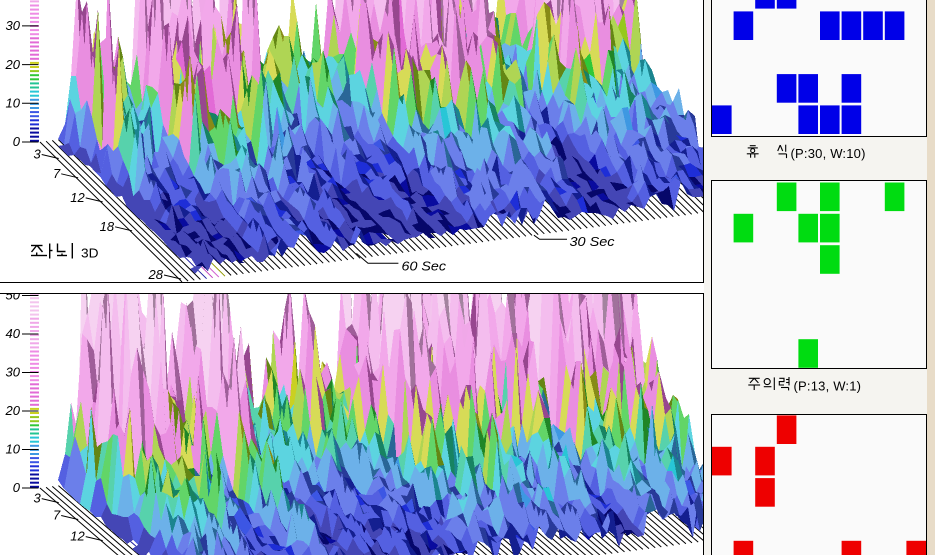  What do you see at coordinates (828, 385) in the screenshot?
I see `svg-text: (P:13, W:1)` at bounding box center [828, 385].